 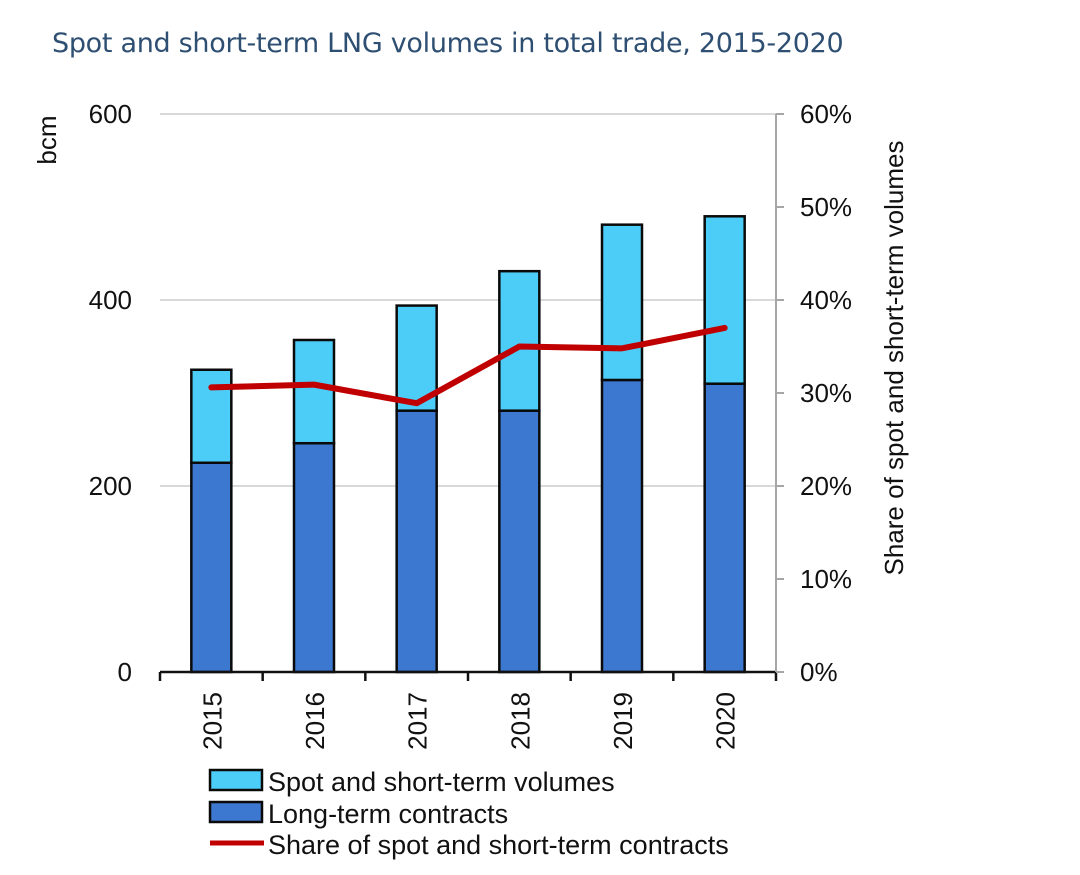 What do you see at coordinates (110, 114) in the screenshot?
I see `left-tick-label: 600` at bounding box center [110, 114].